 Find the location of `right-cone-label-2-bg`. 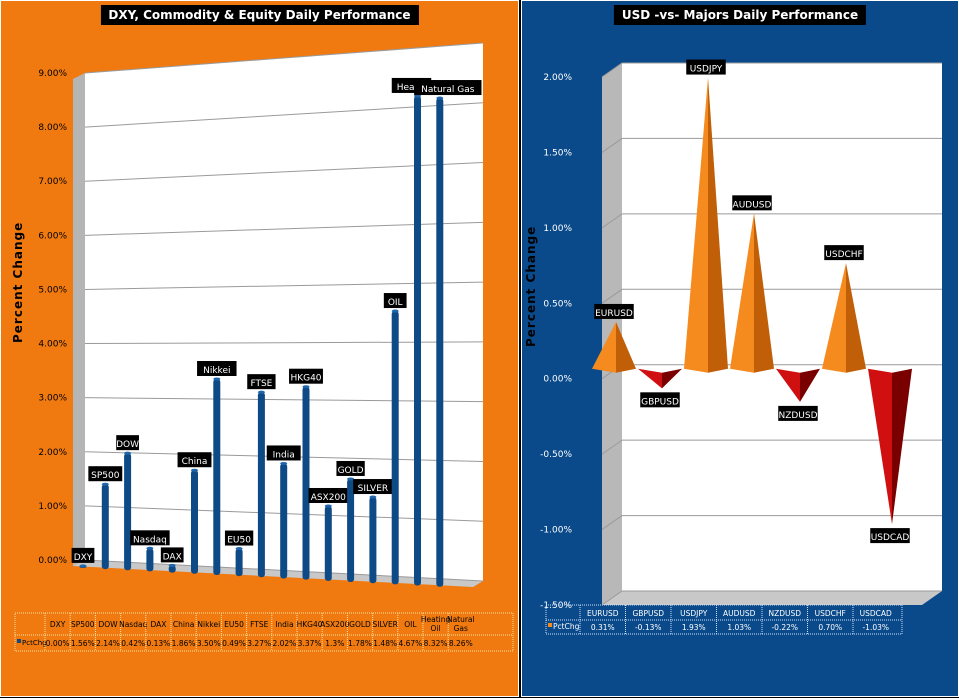

right-cone-label-2-bg is located at coordinates (706, 67).